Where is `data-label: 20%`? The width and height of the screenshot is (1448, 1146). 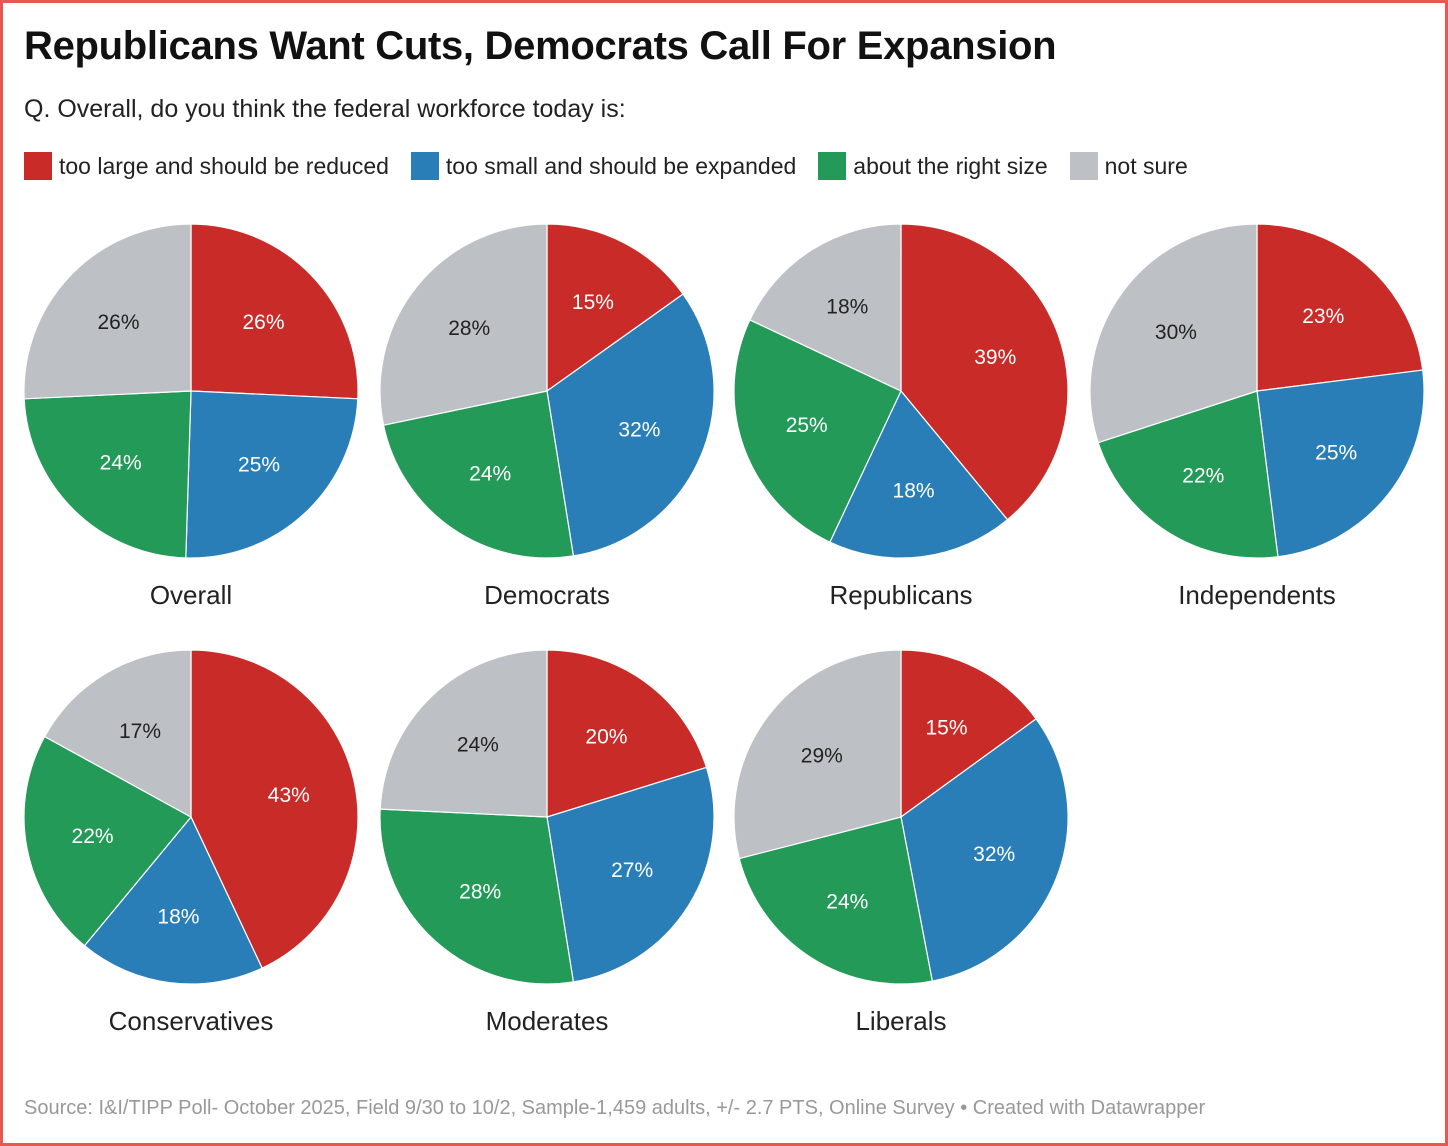 data-label: 20% is located at coordinates (606, 736).